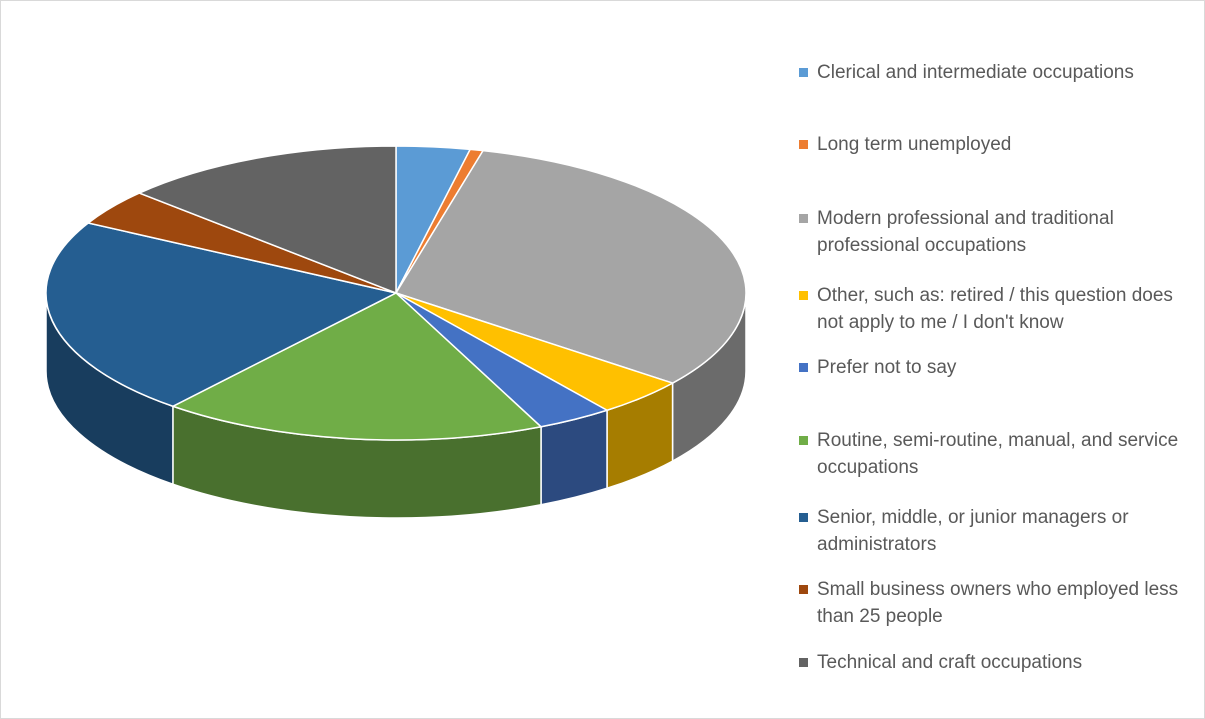 The height and width of the screenshot is (719, 1205). I want to click on legend-item: Clerical and intermediate occupations, so click(994, 72).